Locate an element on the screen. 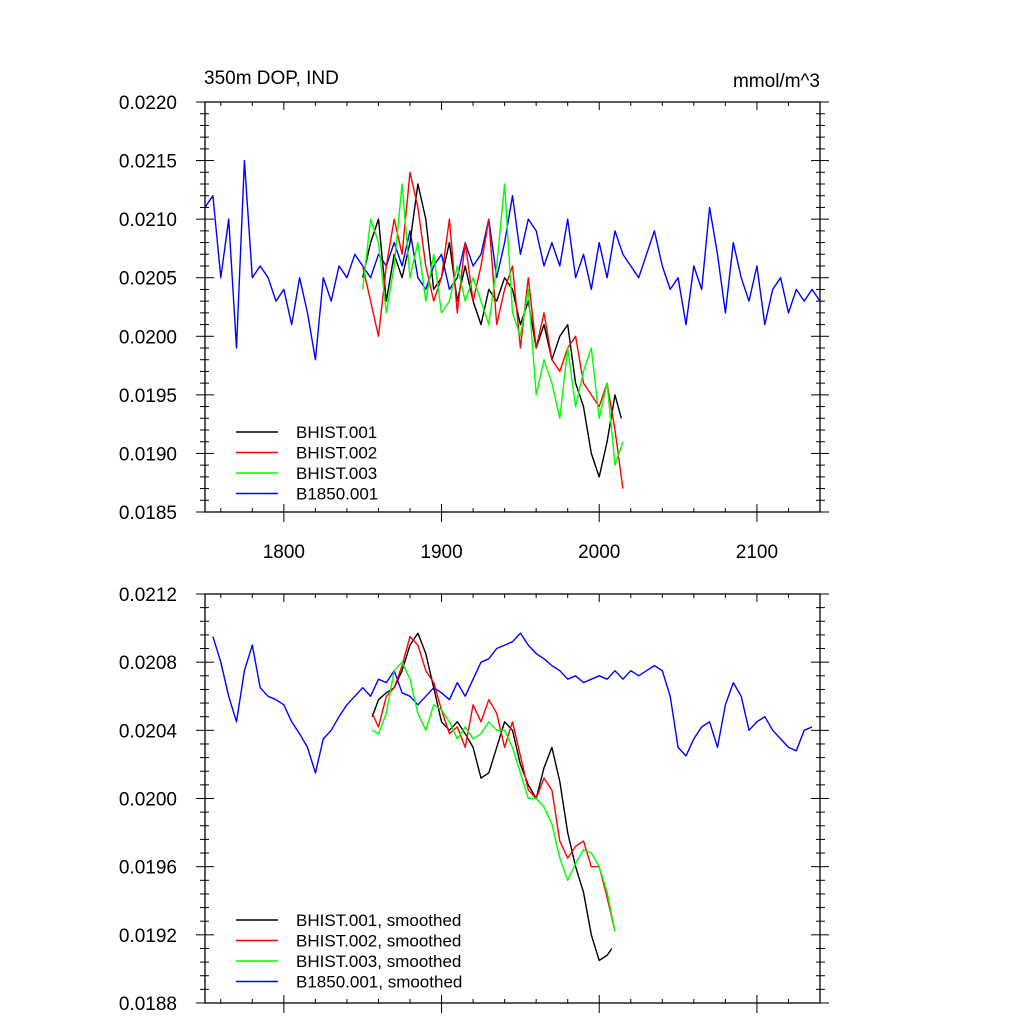  y-tick-label: 0.0185 is located at coordinates (148, 513).